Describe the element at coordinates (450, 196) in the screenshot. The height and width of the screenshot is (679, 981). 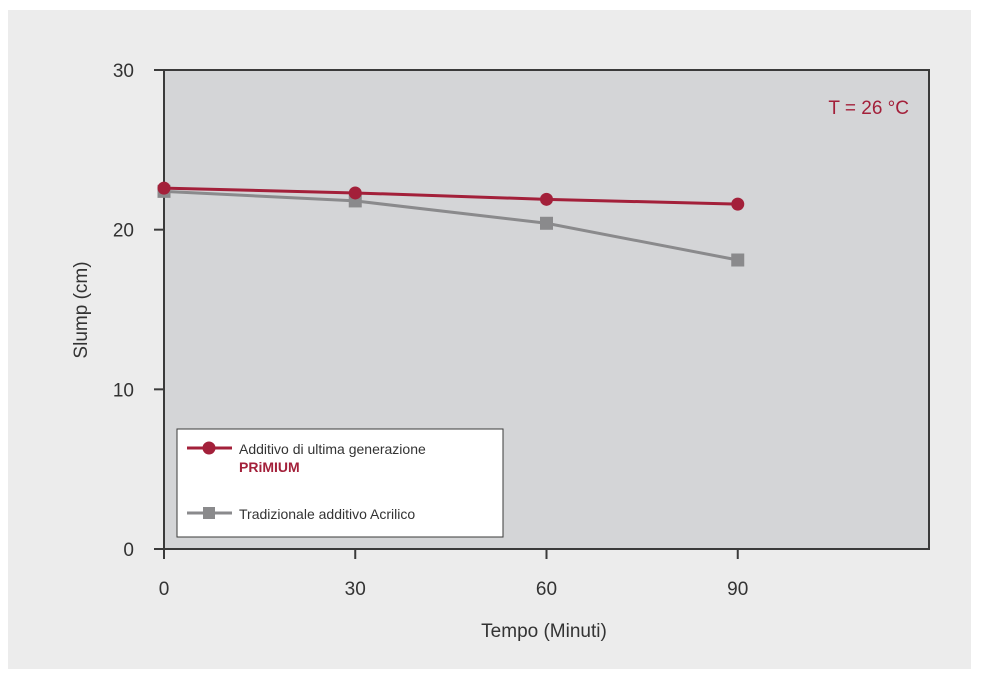
I see `series-line-primium` at that location.